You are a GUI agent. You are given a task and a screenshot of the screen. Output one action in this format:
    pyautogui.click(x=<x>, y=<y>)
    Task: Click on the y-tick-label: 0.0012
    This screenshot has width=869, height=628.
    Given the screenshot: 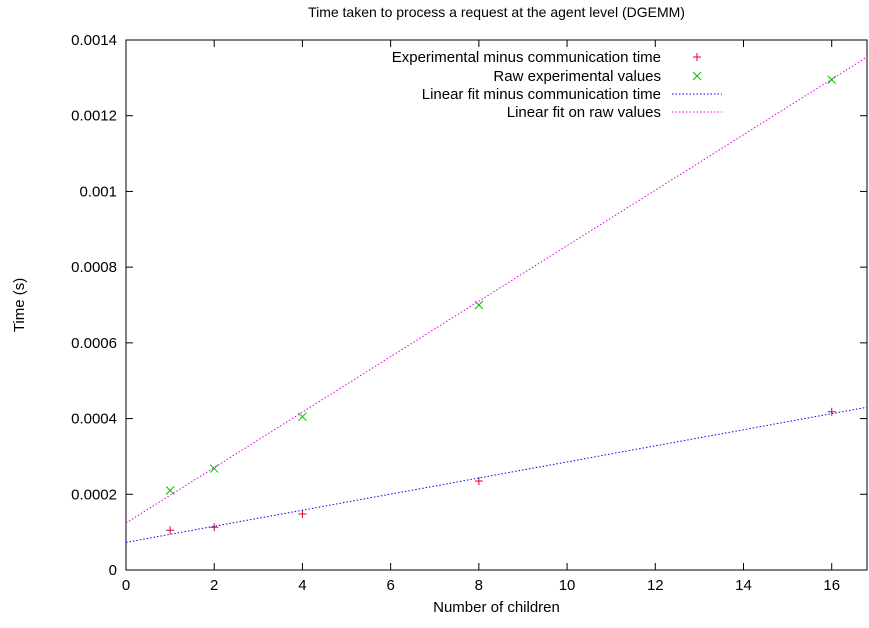 What is the action you would take?
    pyautogui.click(x=94, y=116)
    